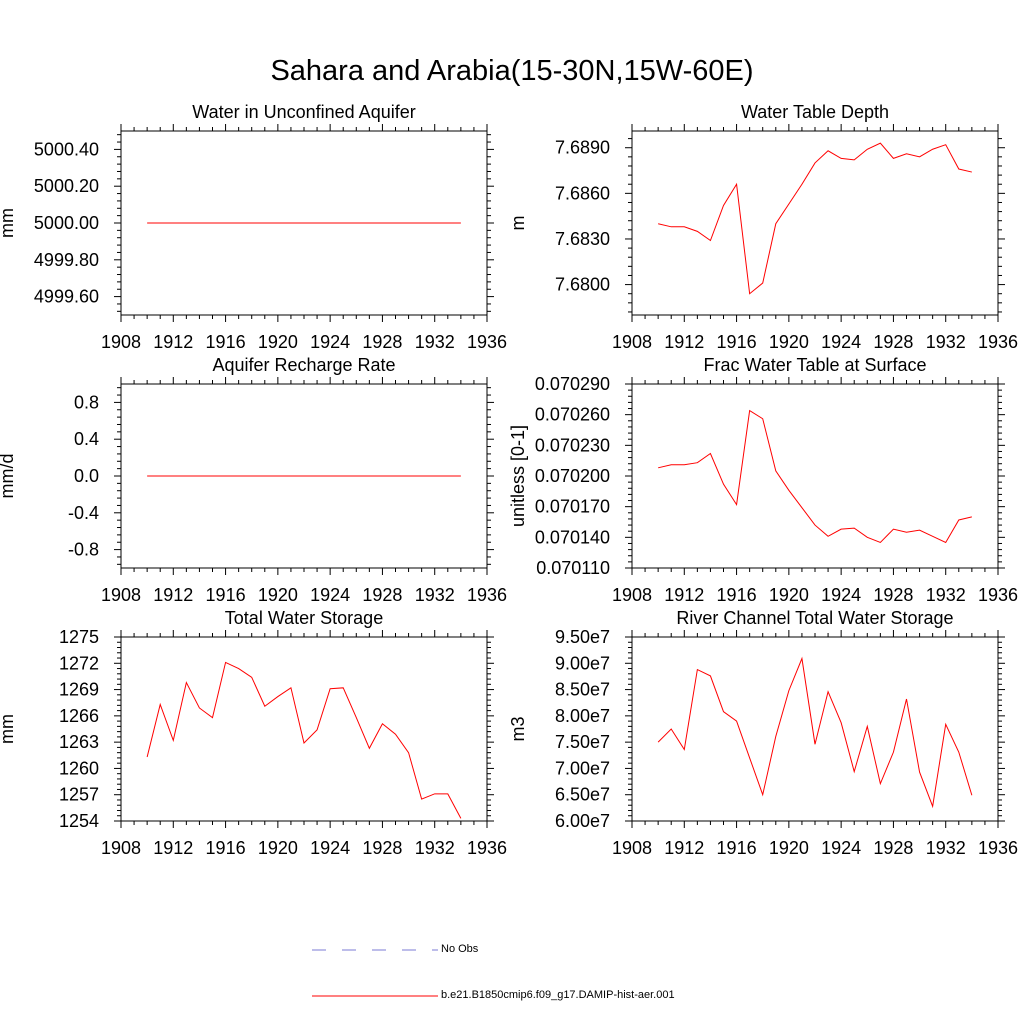  What do you see at coordinates (83, 513) in the screenshot?
I see `y-tick-label: -0.4` at bounding box center [83, 513].